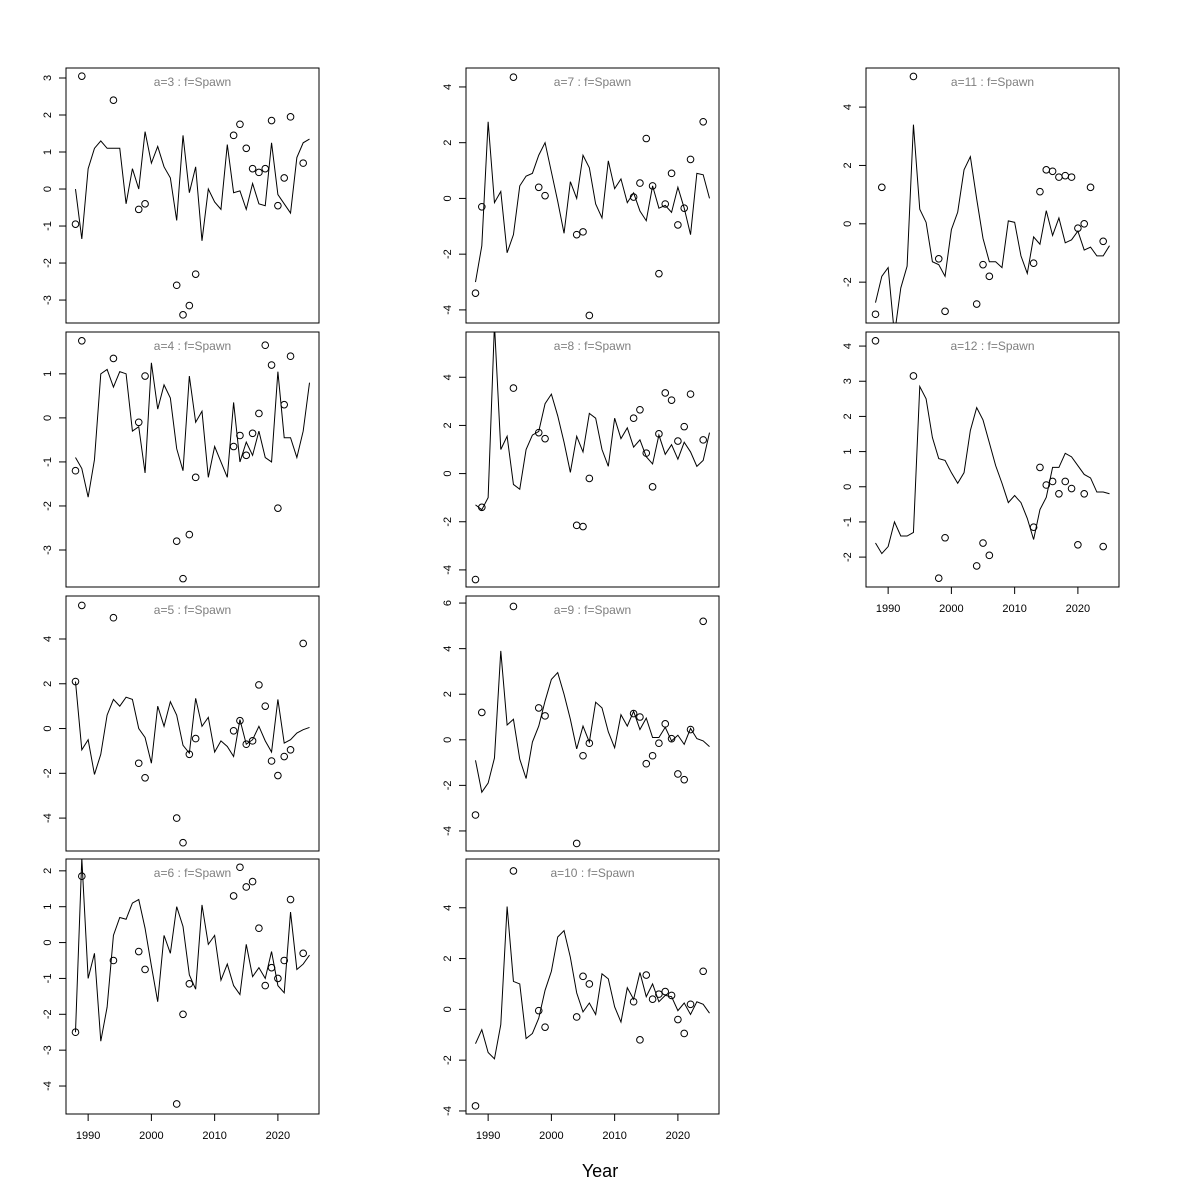 Image resolution: width=1200 pixels, height=1200 pixels. Describe the element at coordinates (848, 416) in the screenshot. I see `y-tick-label: 2` at that location.